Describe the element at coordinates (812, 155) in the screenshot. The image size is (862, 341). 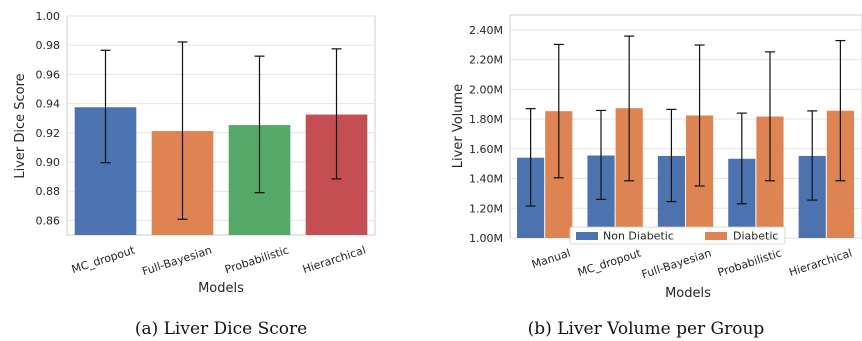
I see `panel-b-error-bar-hierarchical-non-diabetic` at that location.